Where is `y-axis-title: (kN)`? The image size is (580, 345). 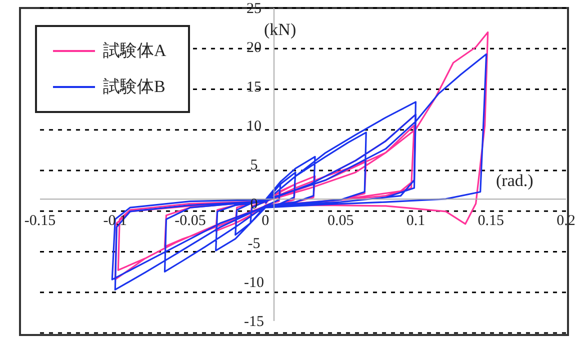 y-axis-title: (kN) is located at coordinates (280, 30).